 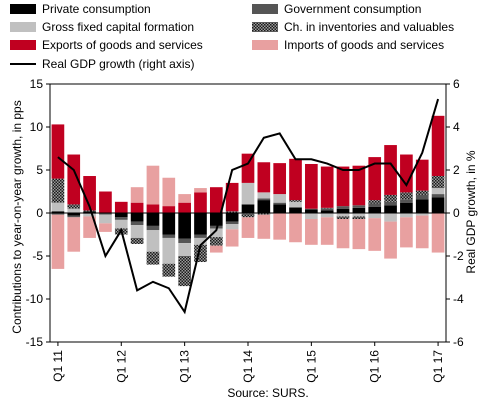 I want to click on legend-label-ch-in-inventories-and-valuables: Ch. in inventories and valuables, so click(x=369, y=27).